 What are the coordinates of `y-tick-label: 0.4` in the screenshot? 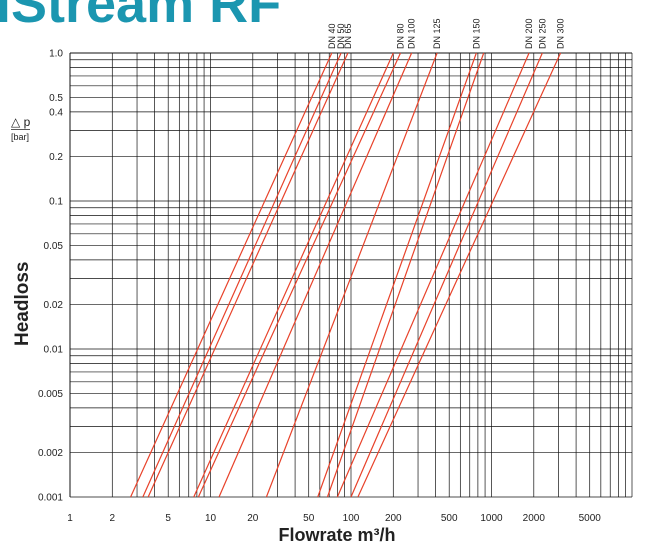 It's located at (56, 112).